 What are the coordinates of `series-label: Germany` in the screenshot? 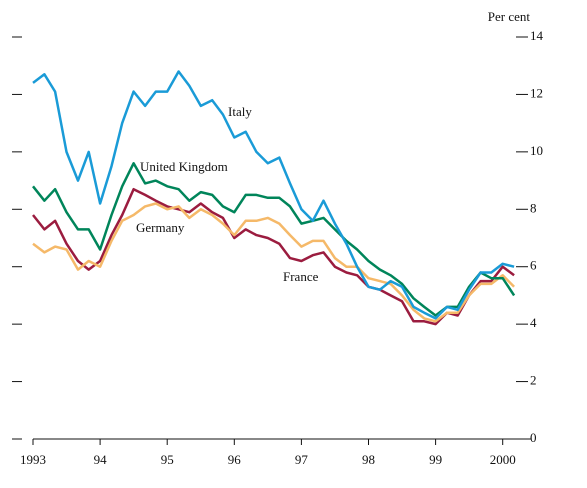 It's located at (160, 227).